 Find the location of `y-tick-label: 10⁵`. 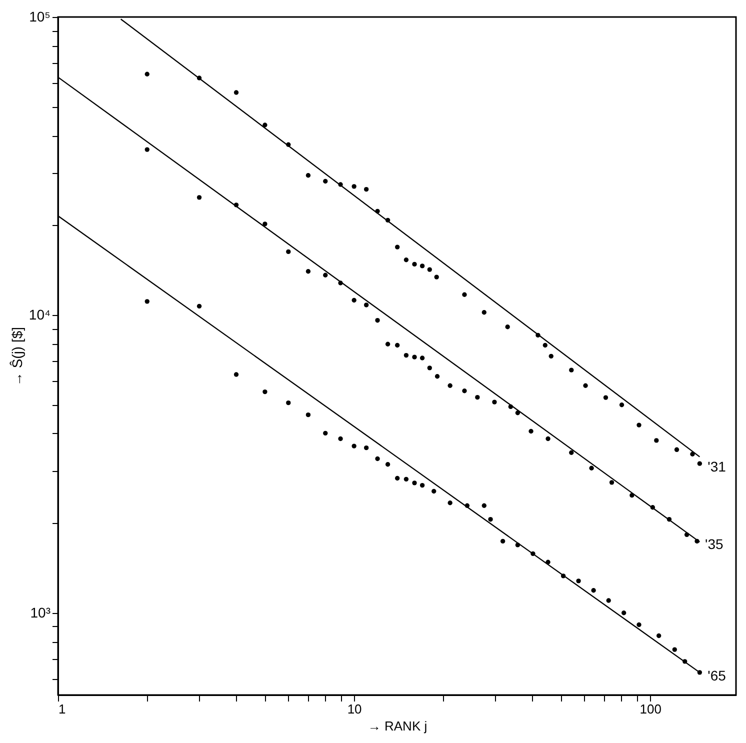

y-tick-label: 10⁵ is located at coordinates (39, 16).